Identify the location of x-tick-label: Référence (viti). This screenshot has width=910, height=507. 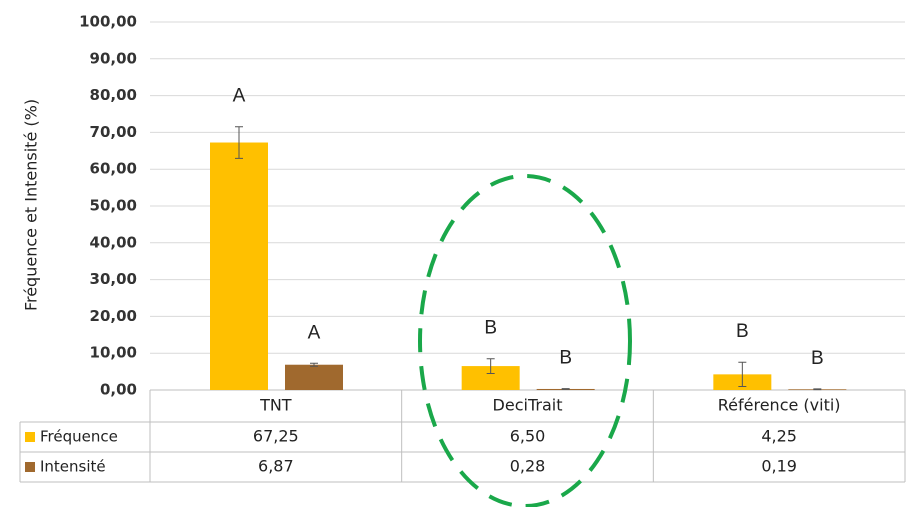
(779, 405).